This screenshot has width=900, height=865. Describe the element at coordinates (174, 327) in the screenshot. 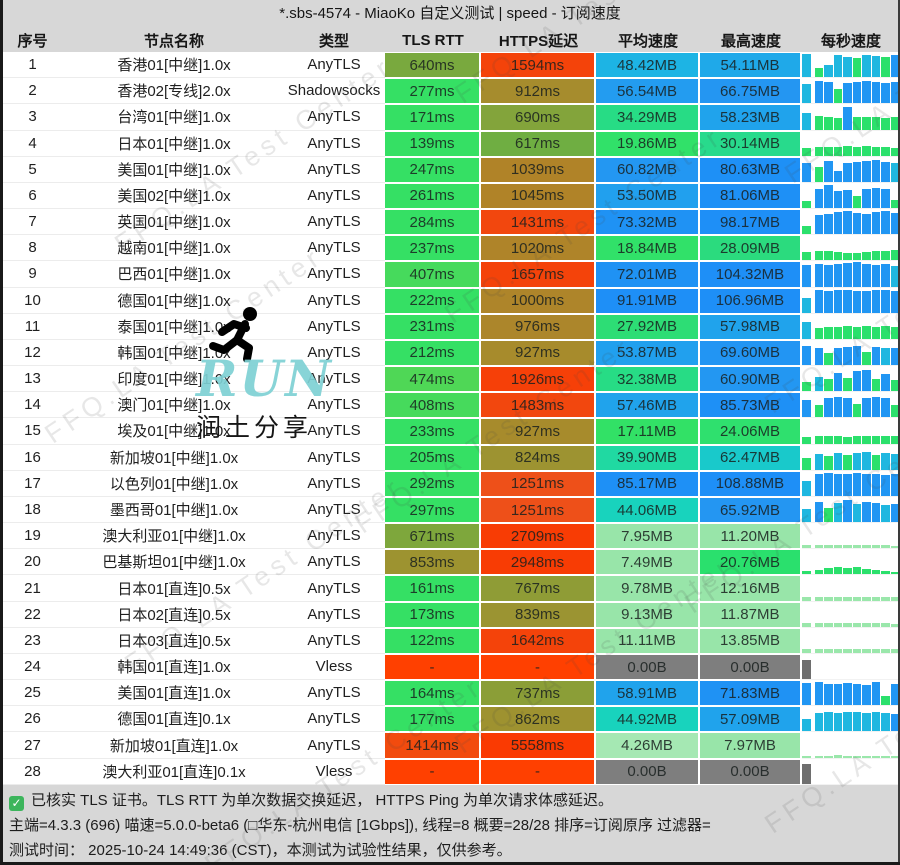

I see `node-name: 泰国01[中继]1.0x` at that location.